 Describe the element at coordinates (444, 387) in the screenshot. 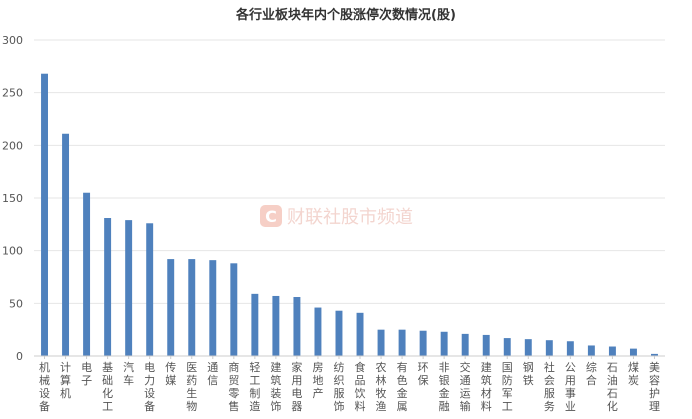

I see `x-tick-label: 非银金融` at that location.